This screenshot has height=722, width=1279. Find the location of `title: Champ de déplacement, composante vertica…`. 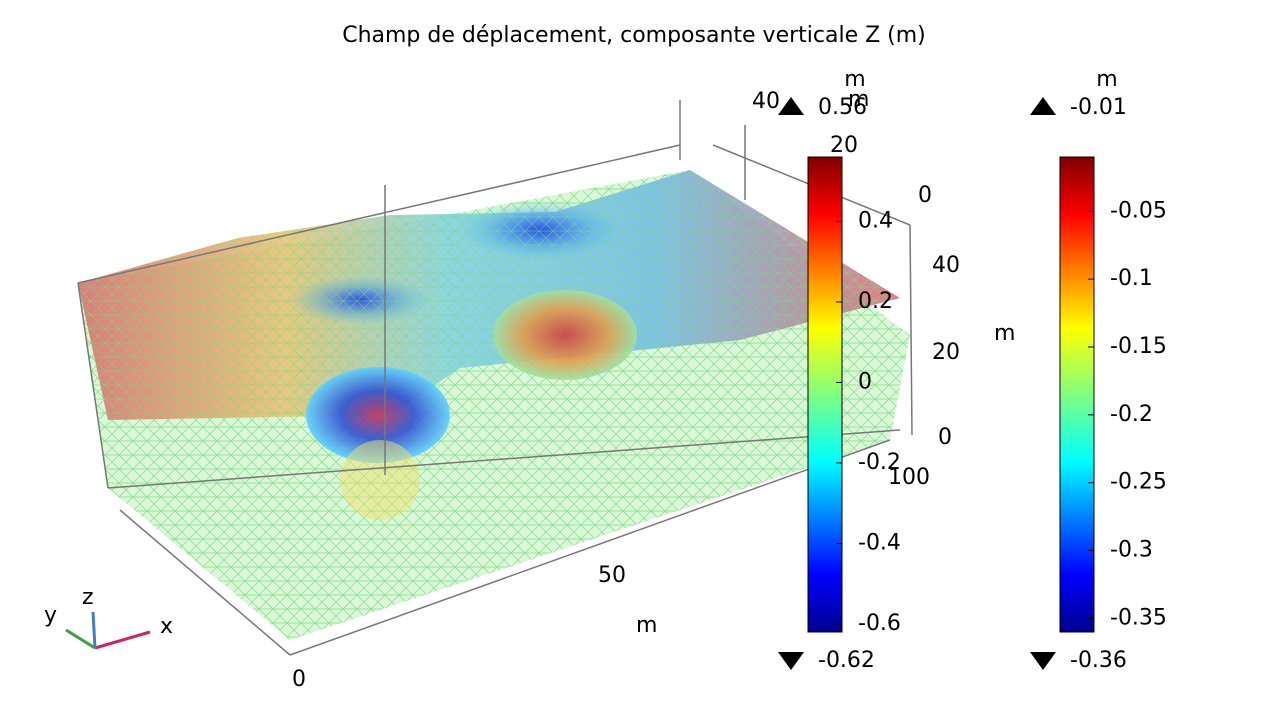

title: Champ de déplacement, composante vertica… is located at coordinates (634, 35).